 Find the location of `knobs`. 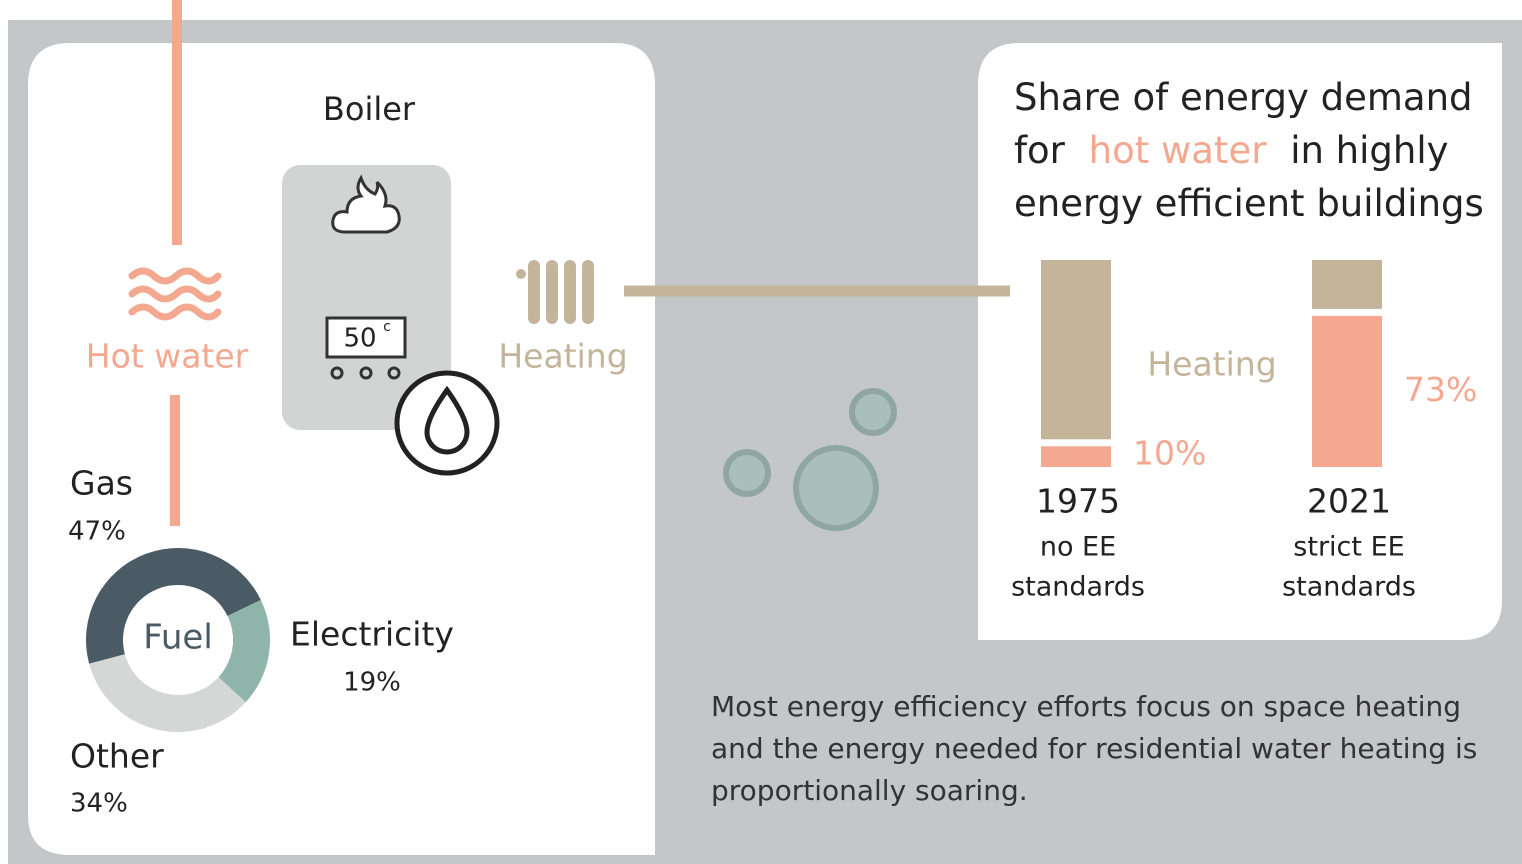

knobs is located at coordinates (365, 373).